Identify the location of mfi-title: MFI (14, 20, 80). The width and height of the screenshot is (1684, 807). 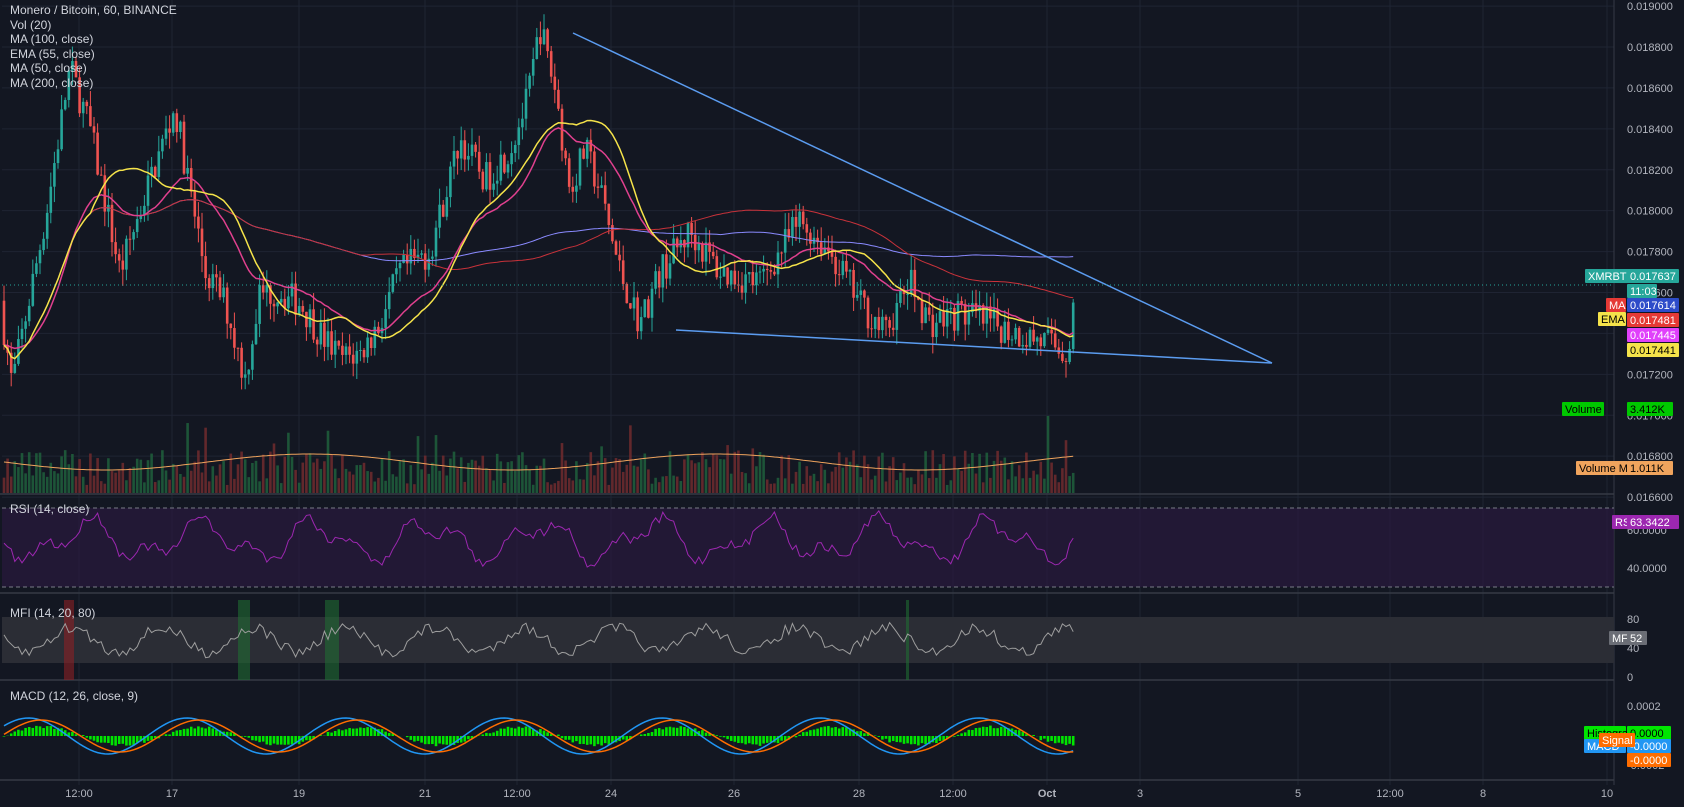
(52, 613).